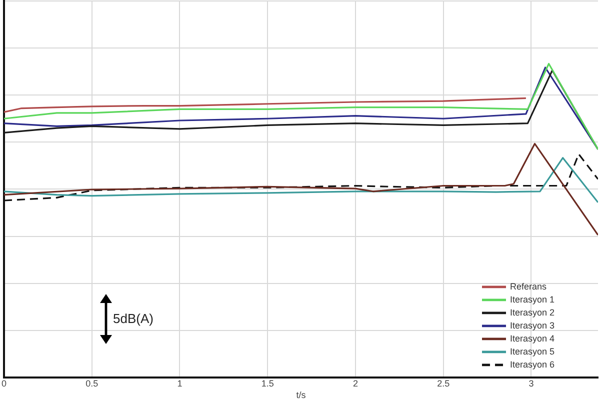 This screenshot has width=612, height=401. I want to click on legend-label: Iterasyon 5, so click(532, 351).